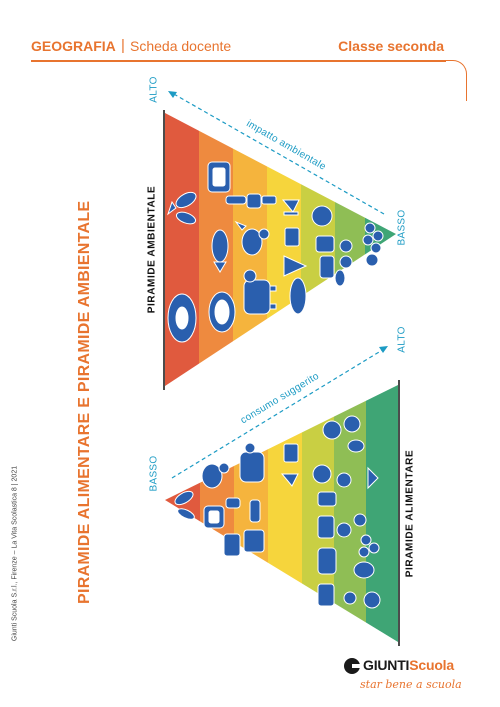  Describe the element at coordinates (181, 46) in the screenshot. I see `document-type-label: Scheda docente` at that location.